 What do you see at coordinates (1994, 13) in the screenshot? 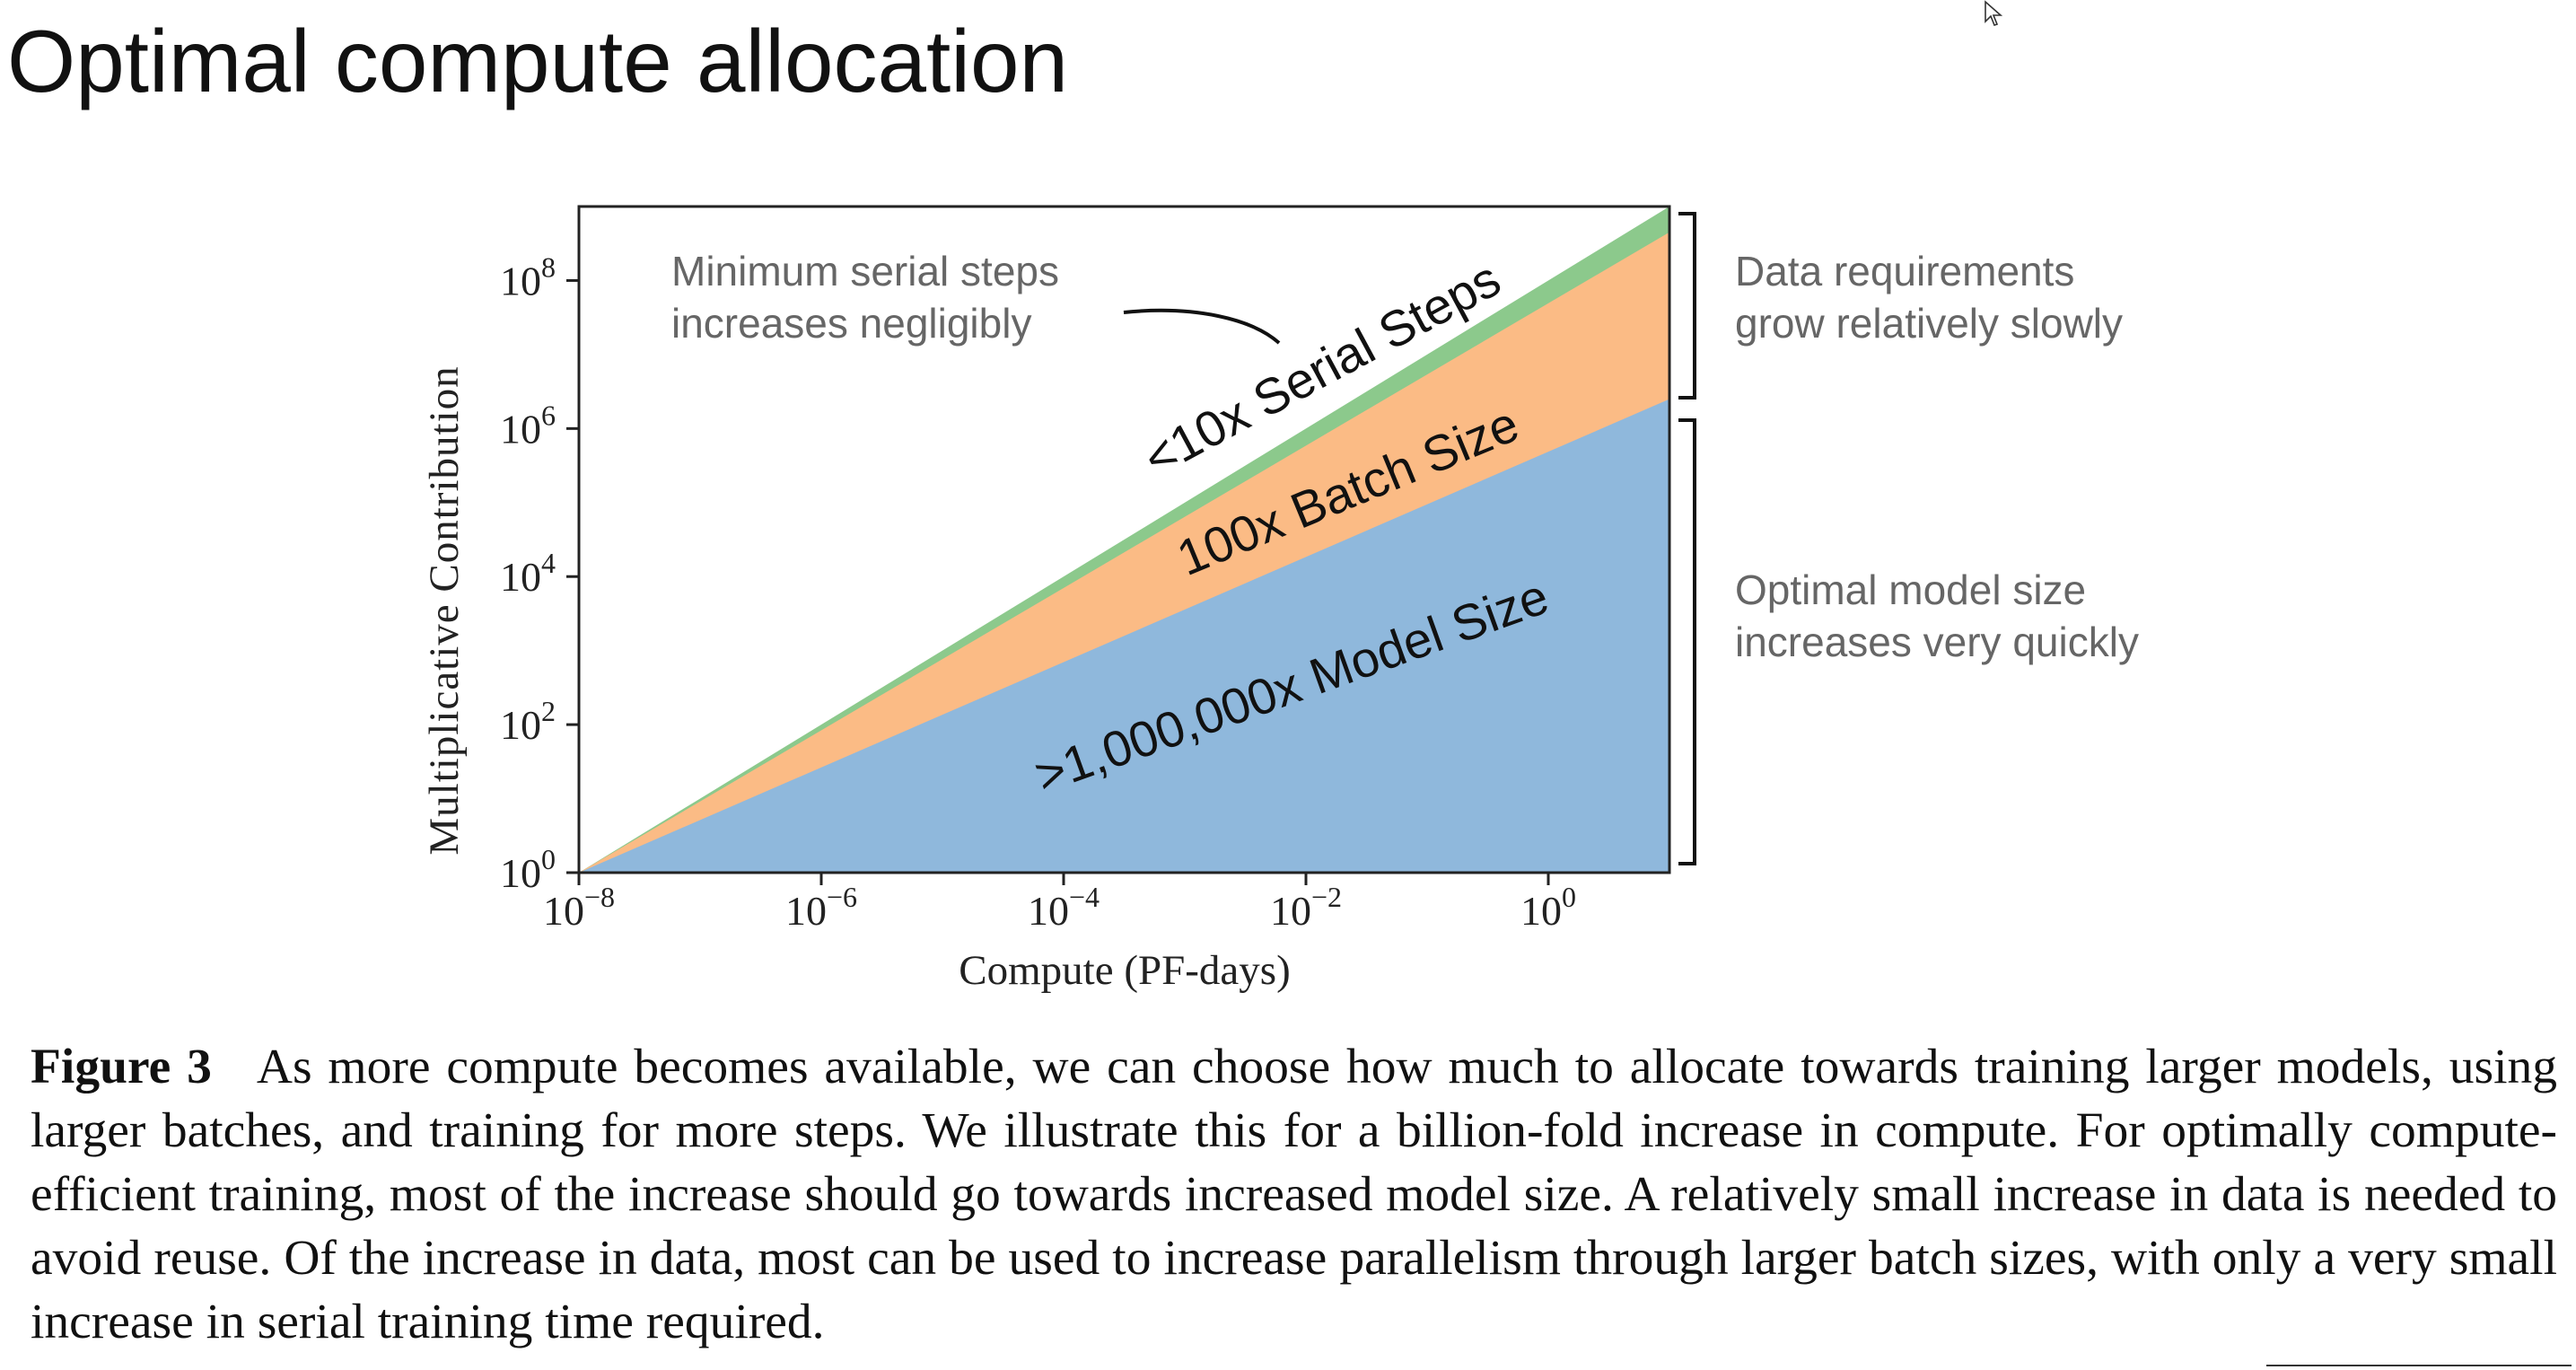
I see `mouse-pointer-icon` at bounding box center [1994, 13].